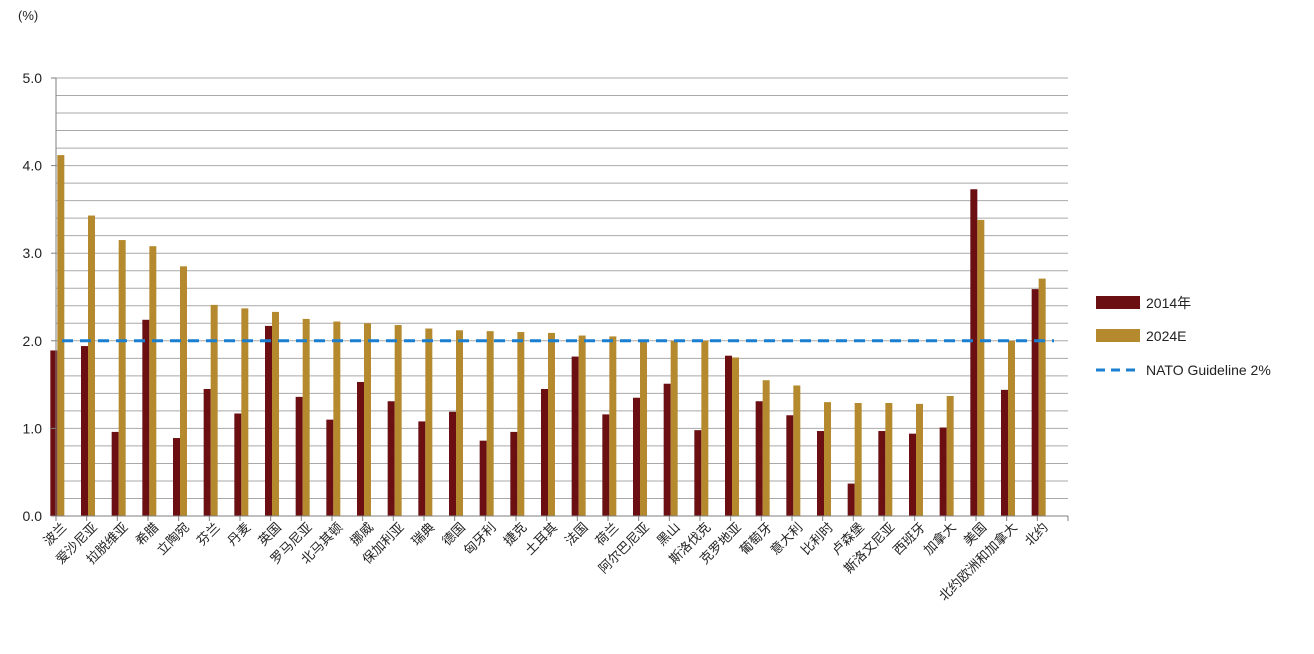  Describe the element at coordinates (542, 539) in the screenshot. I see `x-tick-label: 土耳其` at that location.